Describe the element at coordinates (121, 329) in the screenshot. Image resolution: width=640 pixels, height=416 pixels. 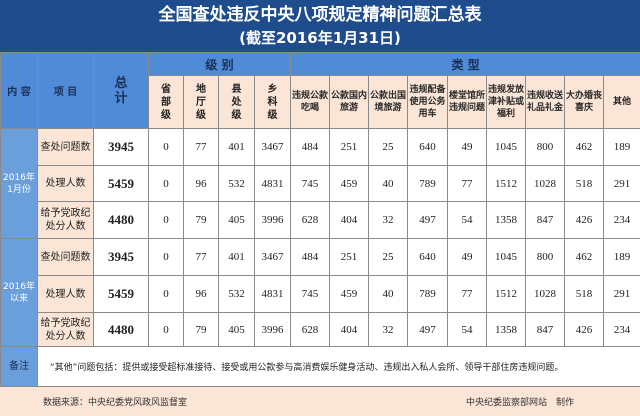
I see `row-total: 4480` at that location.